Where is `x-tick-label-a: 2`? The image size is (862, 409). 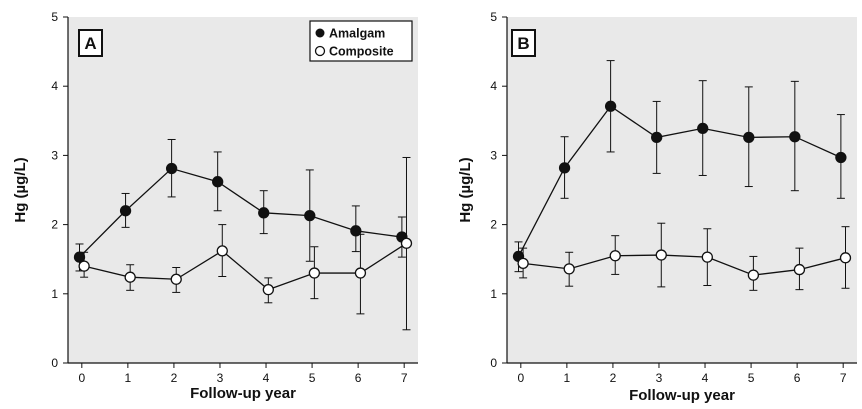 x-tick-label-a: 2 is located at coordinates (174, 378).